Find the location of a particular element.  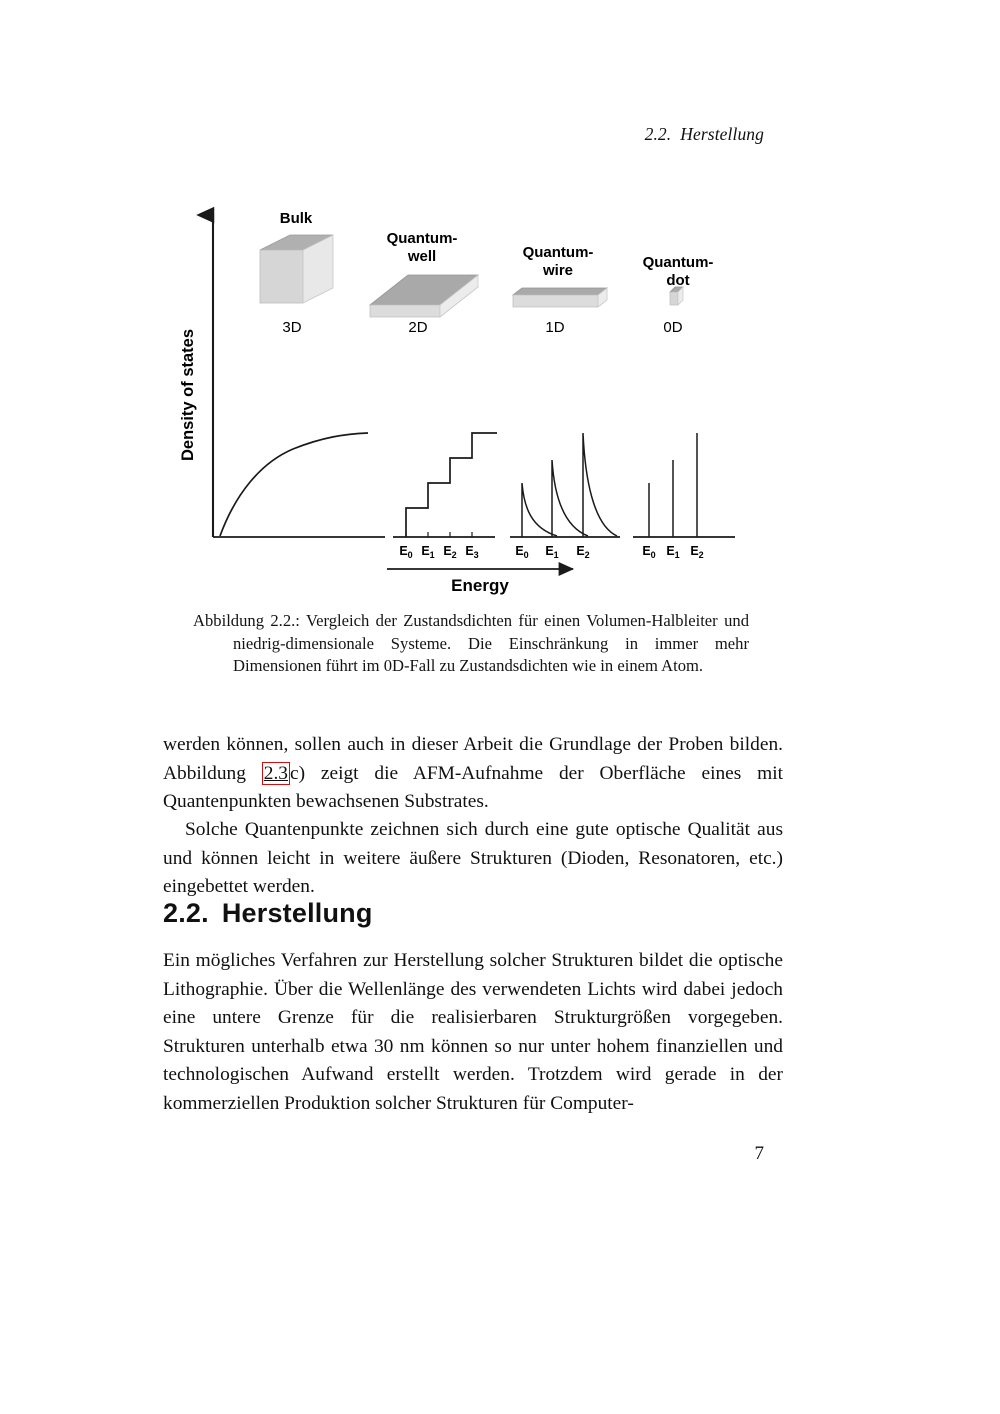

tick-label-0d-e1: E1 is located at coordinates (672, 552).